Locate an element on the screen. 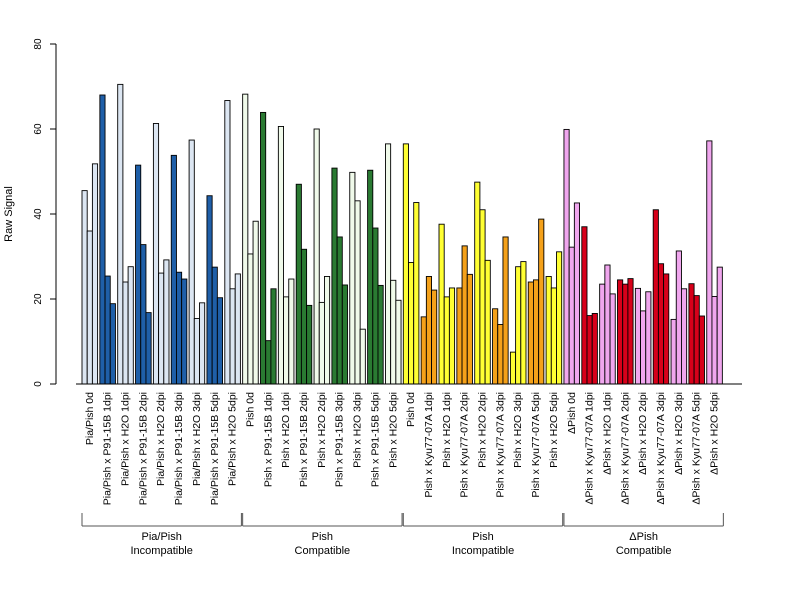  y-tick-label: 20 is located at coordinates (38, 299).